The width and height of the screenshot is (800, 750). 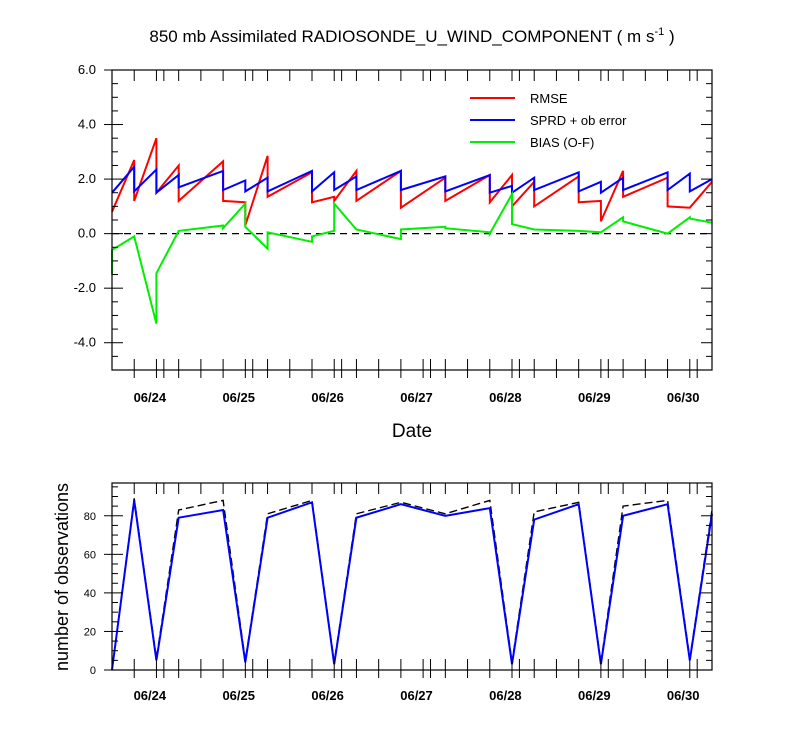 I want to click on top-xtick-label: 06/29, so click(x=594, y=397).